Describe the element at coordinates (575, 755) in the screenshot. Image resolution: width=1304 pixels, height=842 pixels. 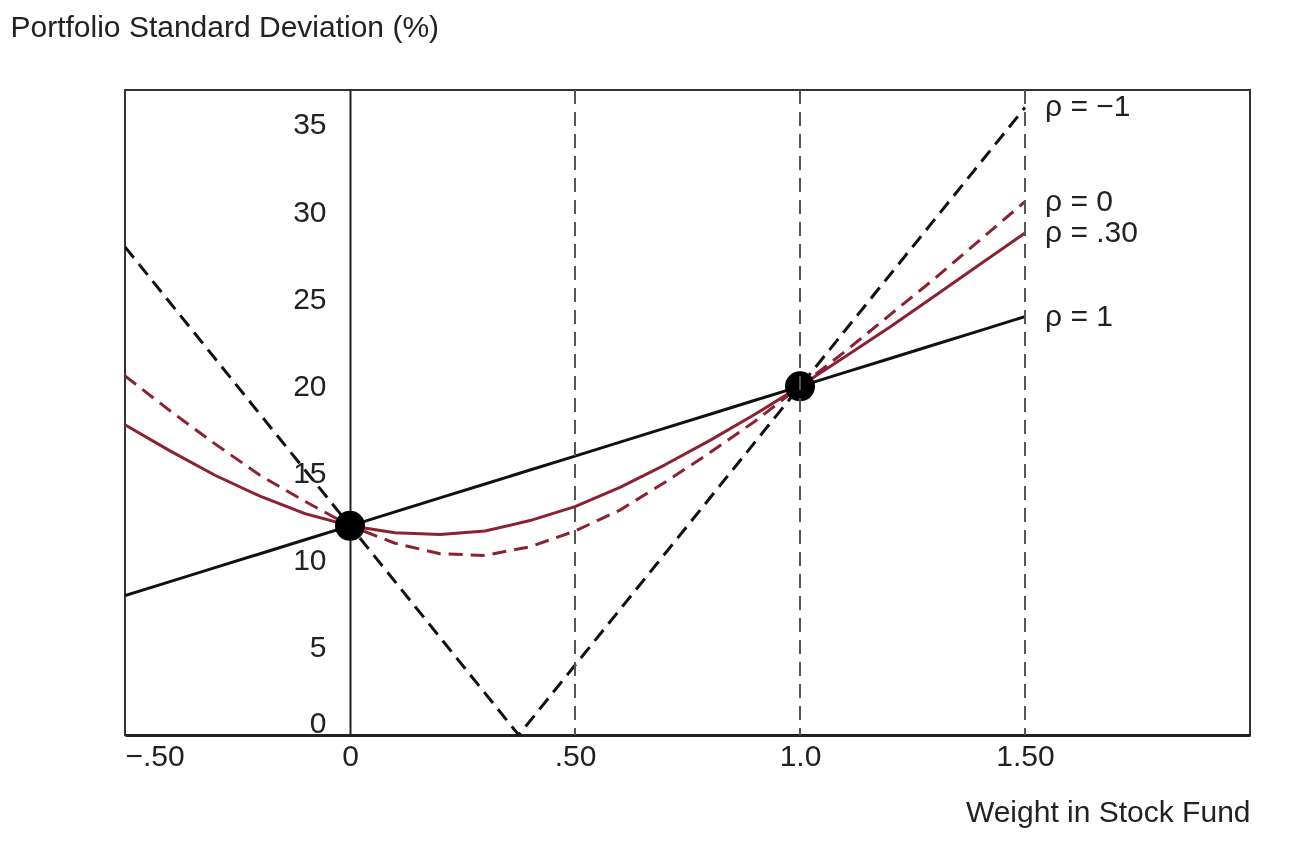
I see `x-tick-label: .50` at that location.